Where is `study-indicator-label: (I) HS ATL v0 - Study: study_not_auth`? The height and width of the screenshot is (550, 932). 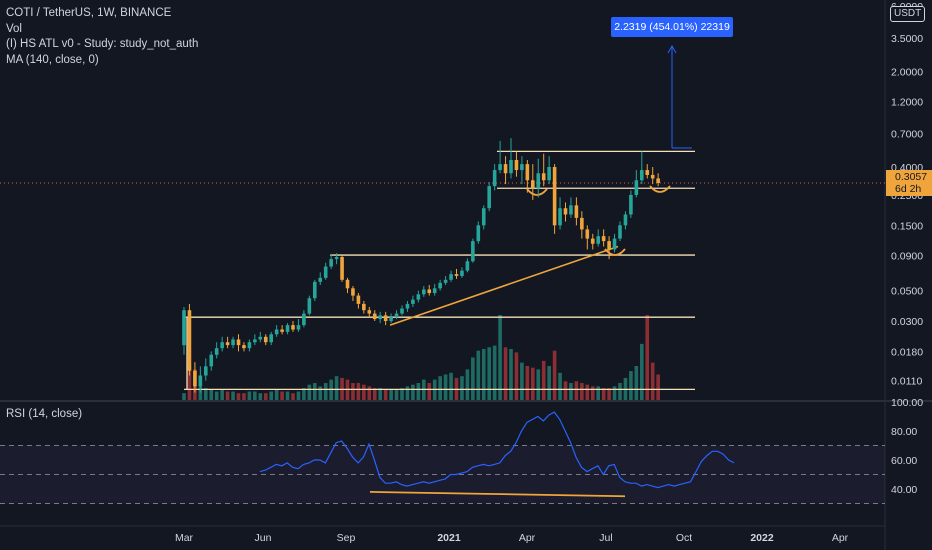 study-indicator-label: (I) HS ATL v0 - Study: study_not_auth is located at coordinates (102, 44).